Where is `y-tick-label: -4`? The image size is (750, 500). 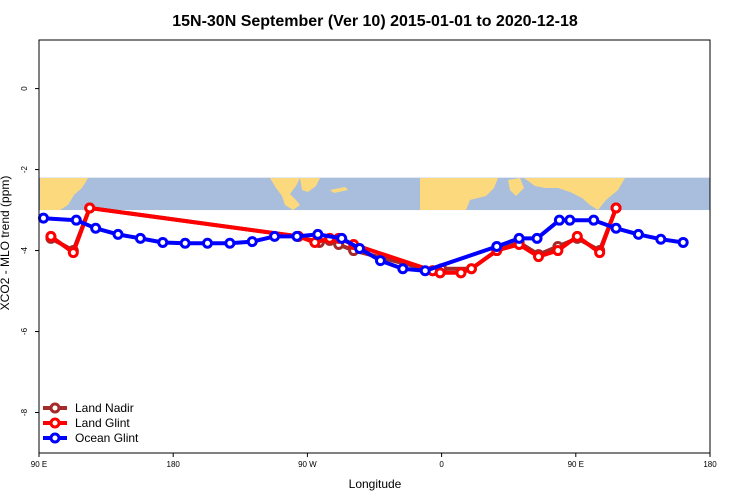 y-tick-label: -4 is located at coordinates (24, 250).